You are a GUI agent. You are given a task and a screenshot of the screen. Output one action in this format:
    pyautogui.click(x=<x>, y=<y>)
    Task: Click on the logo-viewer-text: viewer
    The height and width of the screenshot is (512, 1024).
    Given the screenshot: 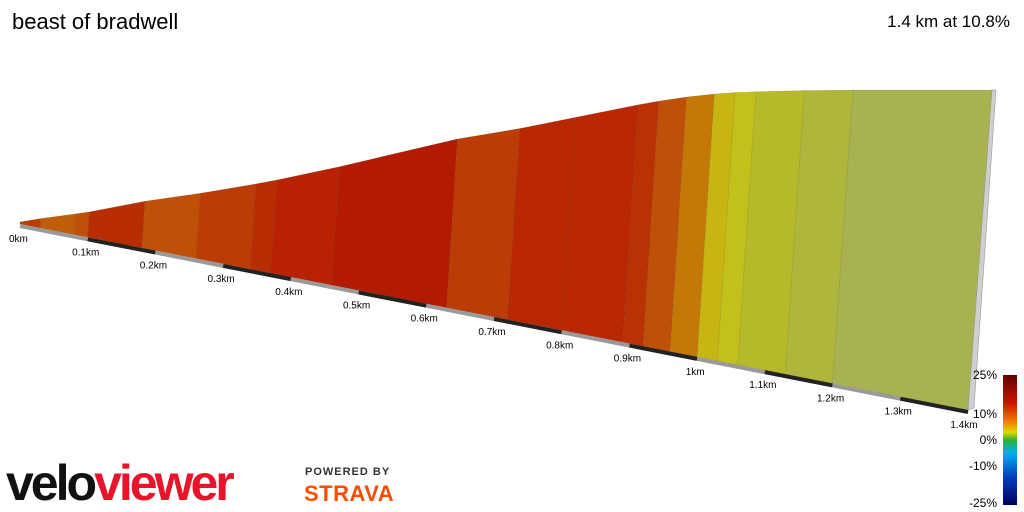 What is the action you would take?
    pyautogui.click(x=164, y=483)
    